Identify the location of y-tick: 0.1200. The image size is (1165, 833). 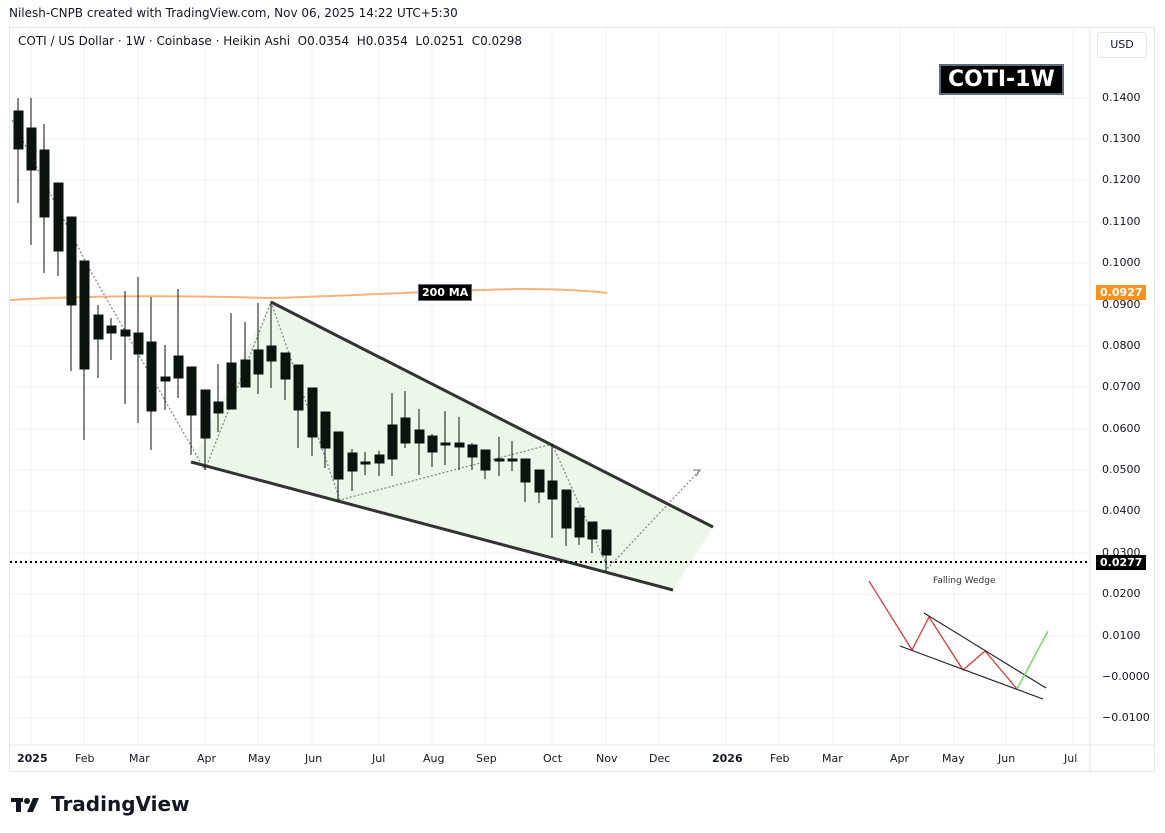
(1121, 179).